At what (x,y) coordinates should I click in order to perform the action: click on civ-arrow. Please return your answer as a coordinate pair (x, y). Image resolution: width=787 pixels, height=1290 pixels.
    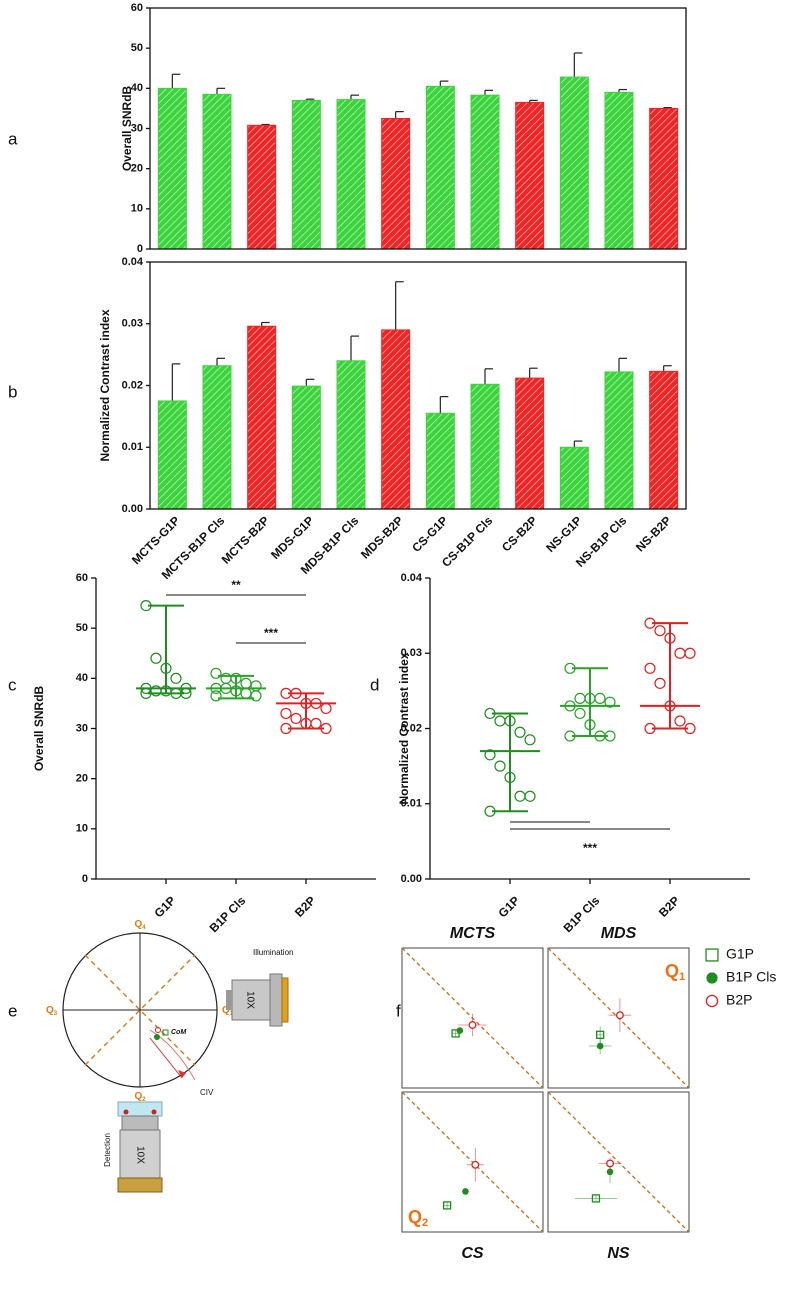
    Looking at the image, I should click on (166, 1058).